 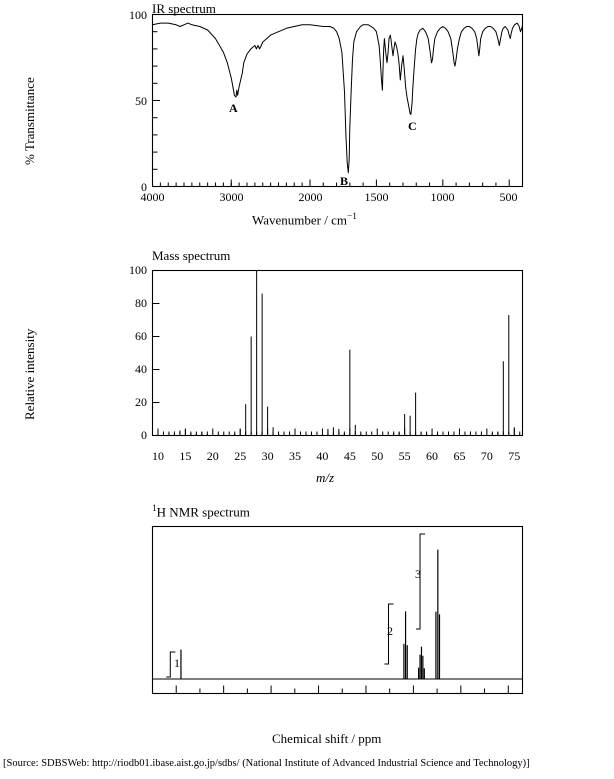 I want to click on nmr-integral-label-1: 1, so click(x=177, y=663).